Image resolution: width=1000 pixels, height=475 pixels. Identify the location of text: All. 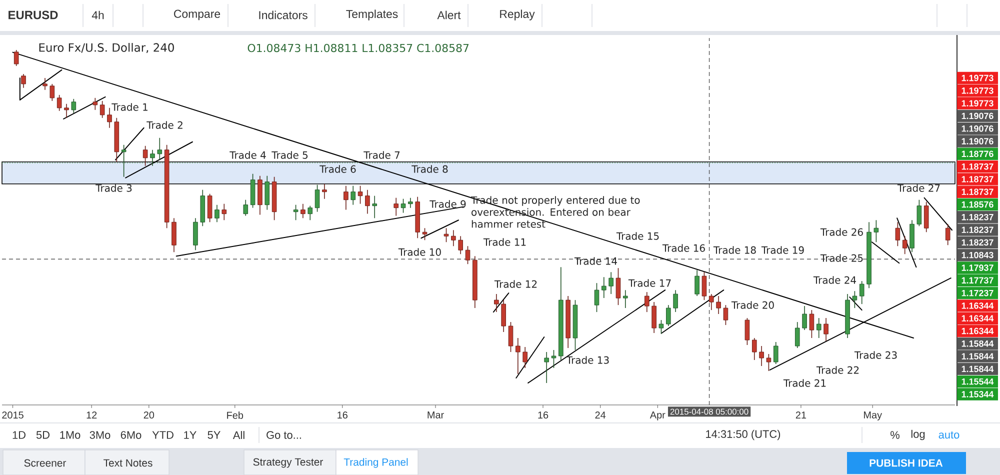
(238, 435).